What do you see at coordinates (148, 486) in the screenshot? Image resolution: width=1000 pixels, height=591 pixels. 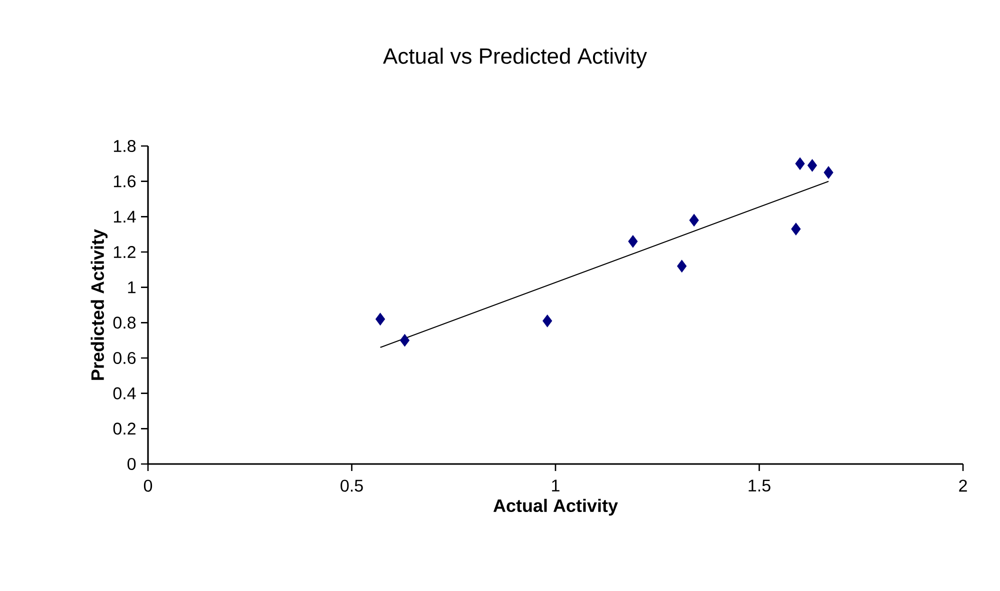 I see `x-tick-label: 0` at bounding box center [148, 486].